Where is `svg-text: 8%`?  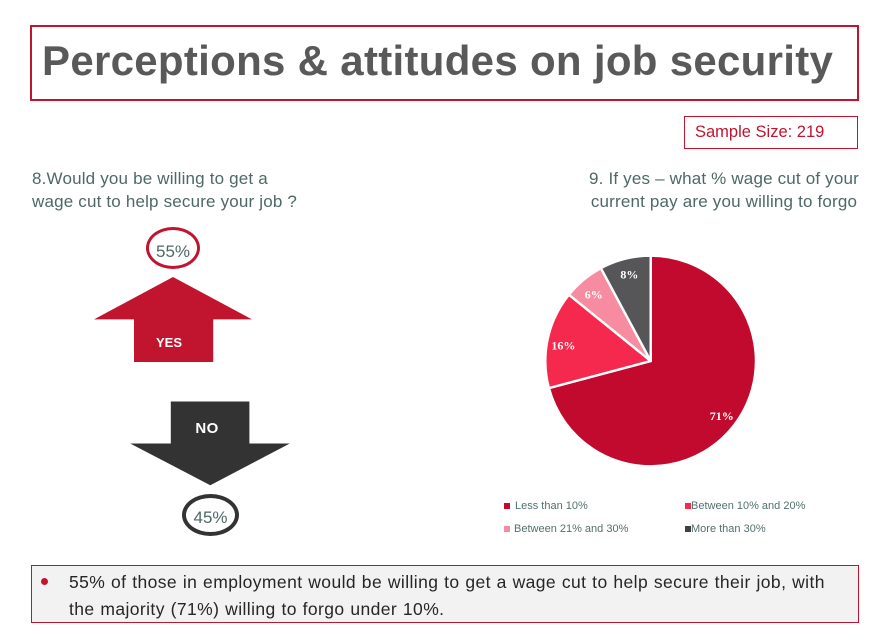 svg-text: 8% is located at coordinates (629, 275).